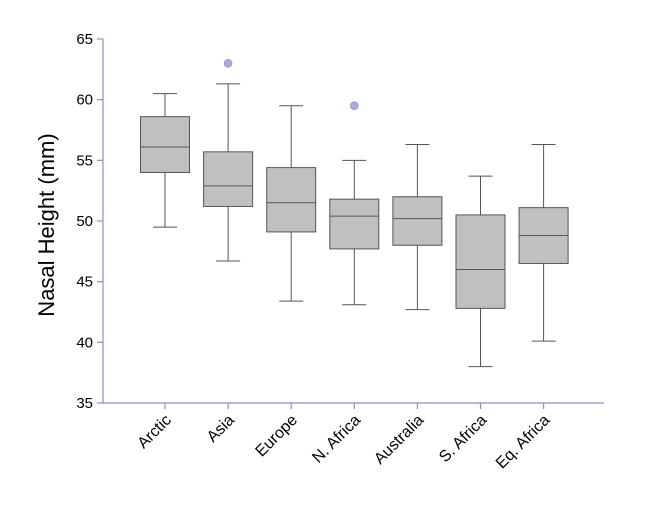  I want to click on x-label-asia: Asia, so click(221, 429).